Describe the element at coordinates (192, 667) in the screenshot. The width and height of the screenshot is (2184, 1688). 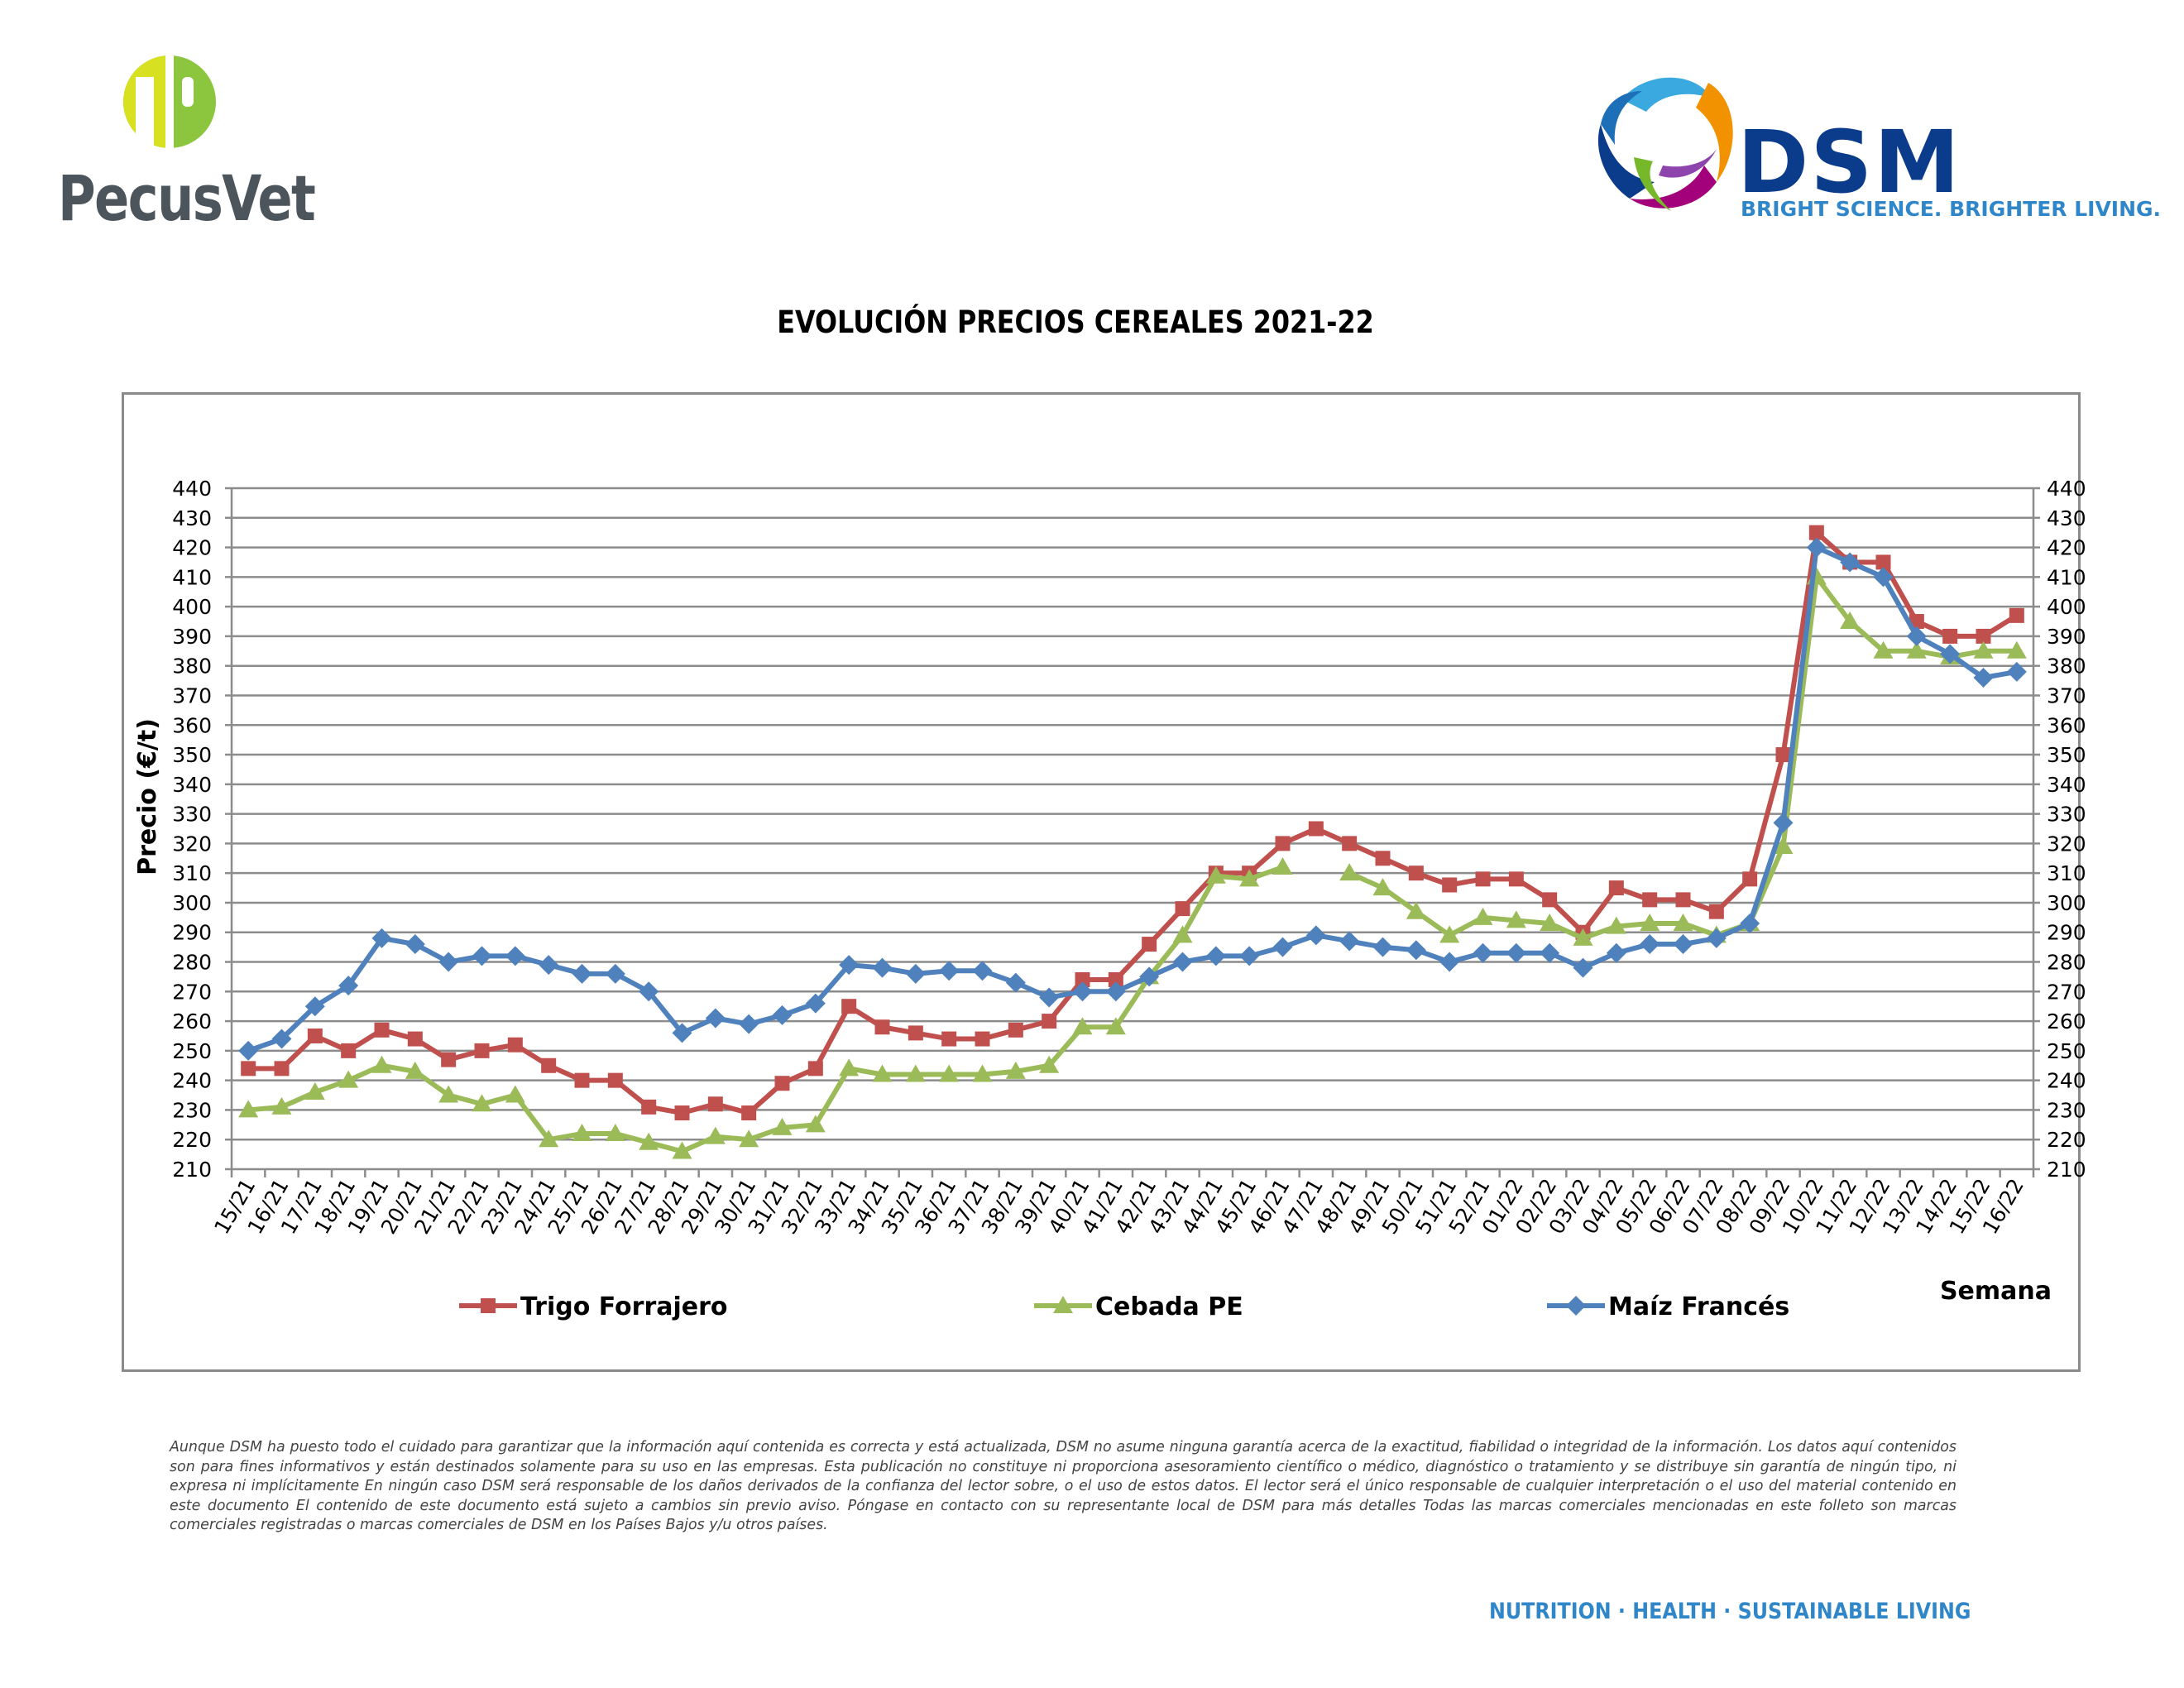
I see `y-tick-label: 380` at that location.